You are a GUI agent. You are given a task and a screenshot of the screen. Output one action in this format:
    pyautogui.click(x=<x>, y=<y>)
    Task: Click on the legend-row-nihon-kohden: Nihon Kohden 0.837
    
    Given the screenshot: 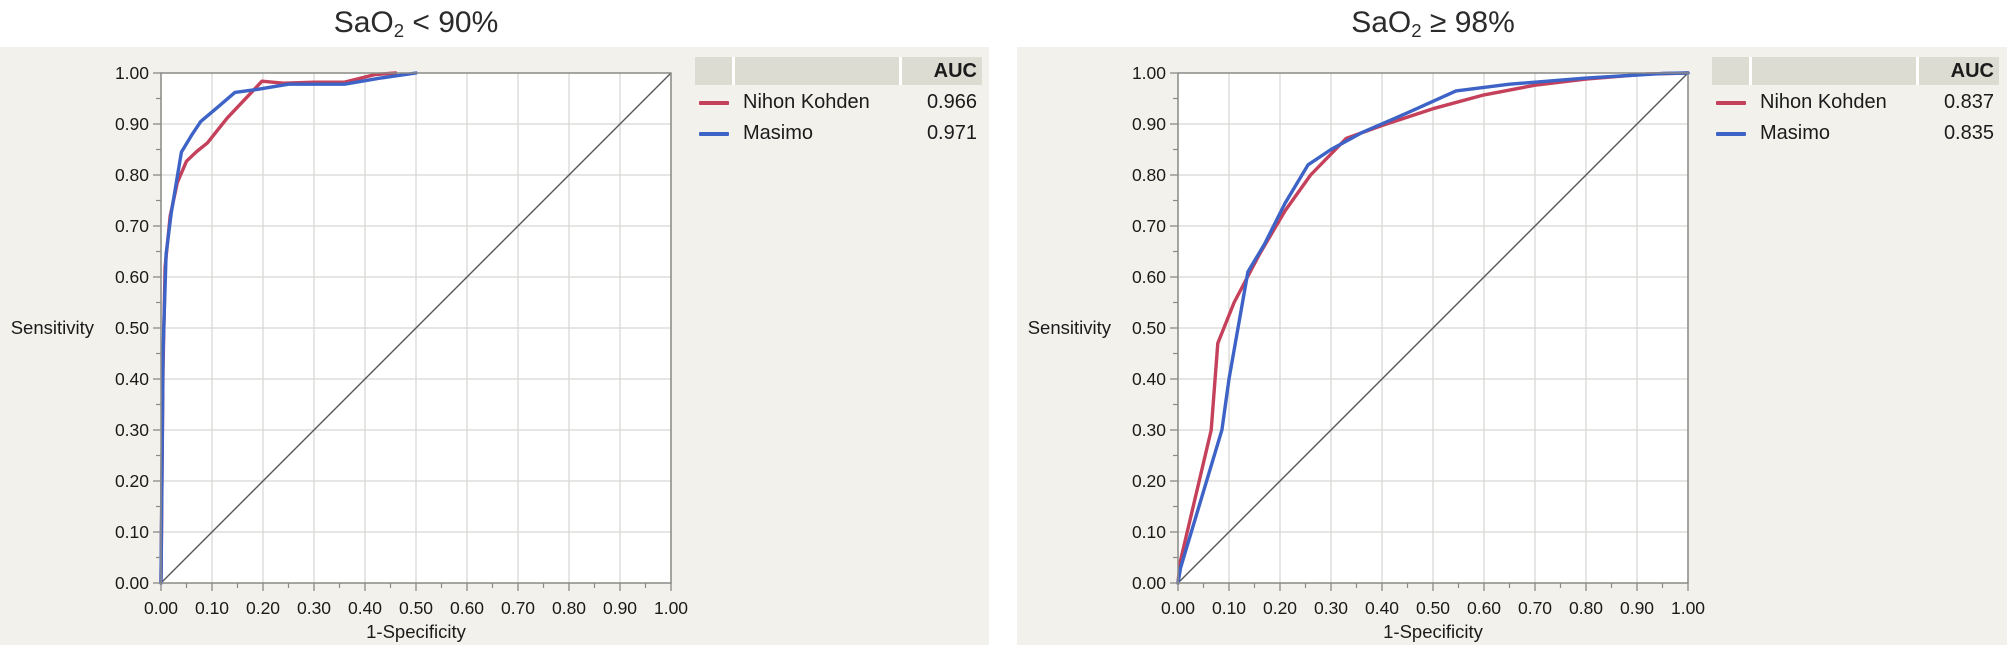 What is the action you would take?
    pyautogui.click(x=1855, y=102)
    